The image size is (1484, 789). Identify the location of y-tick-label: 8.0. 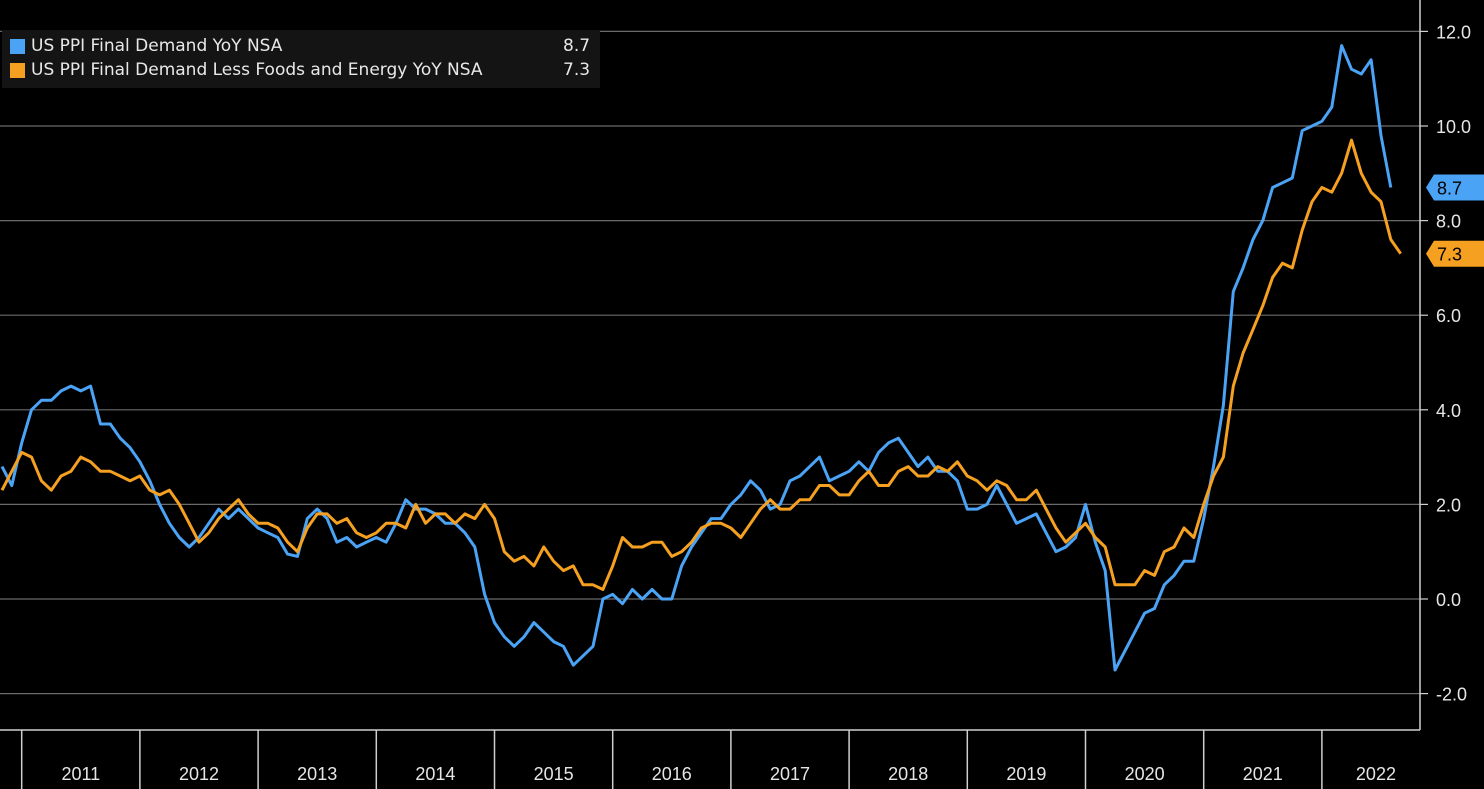
(1448, 222).